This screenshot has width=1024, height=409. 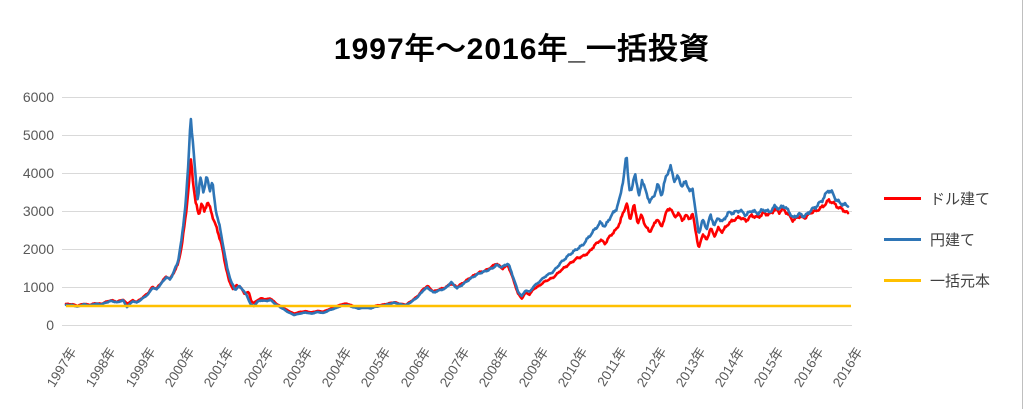 I want to click on window-right-border, so click(x=1022, y=204).